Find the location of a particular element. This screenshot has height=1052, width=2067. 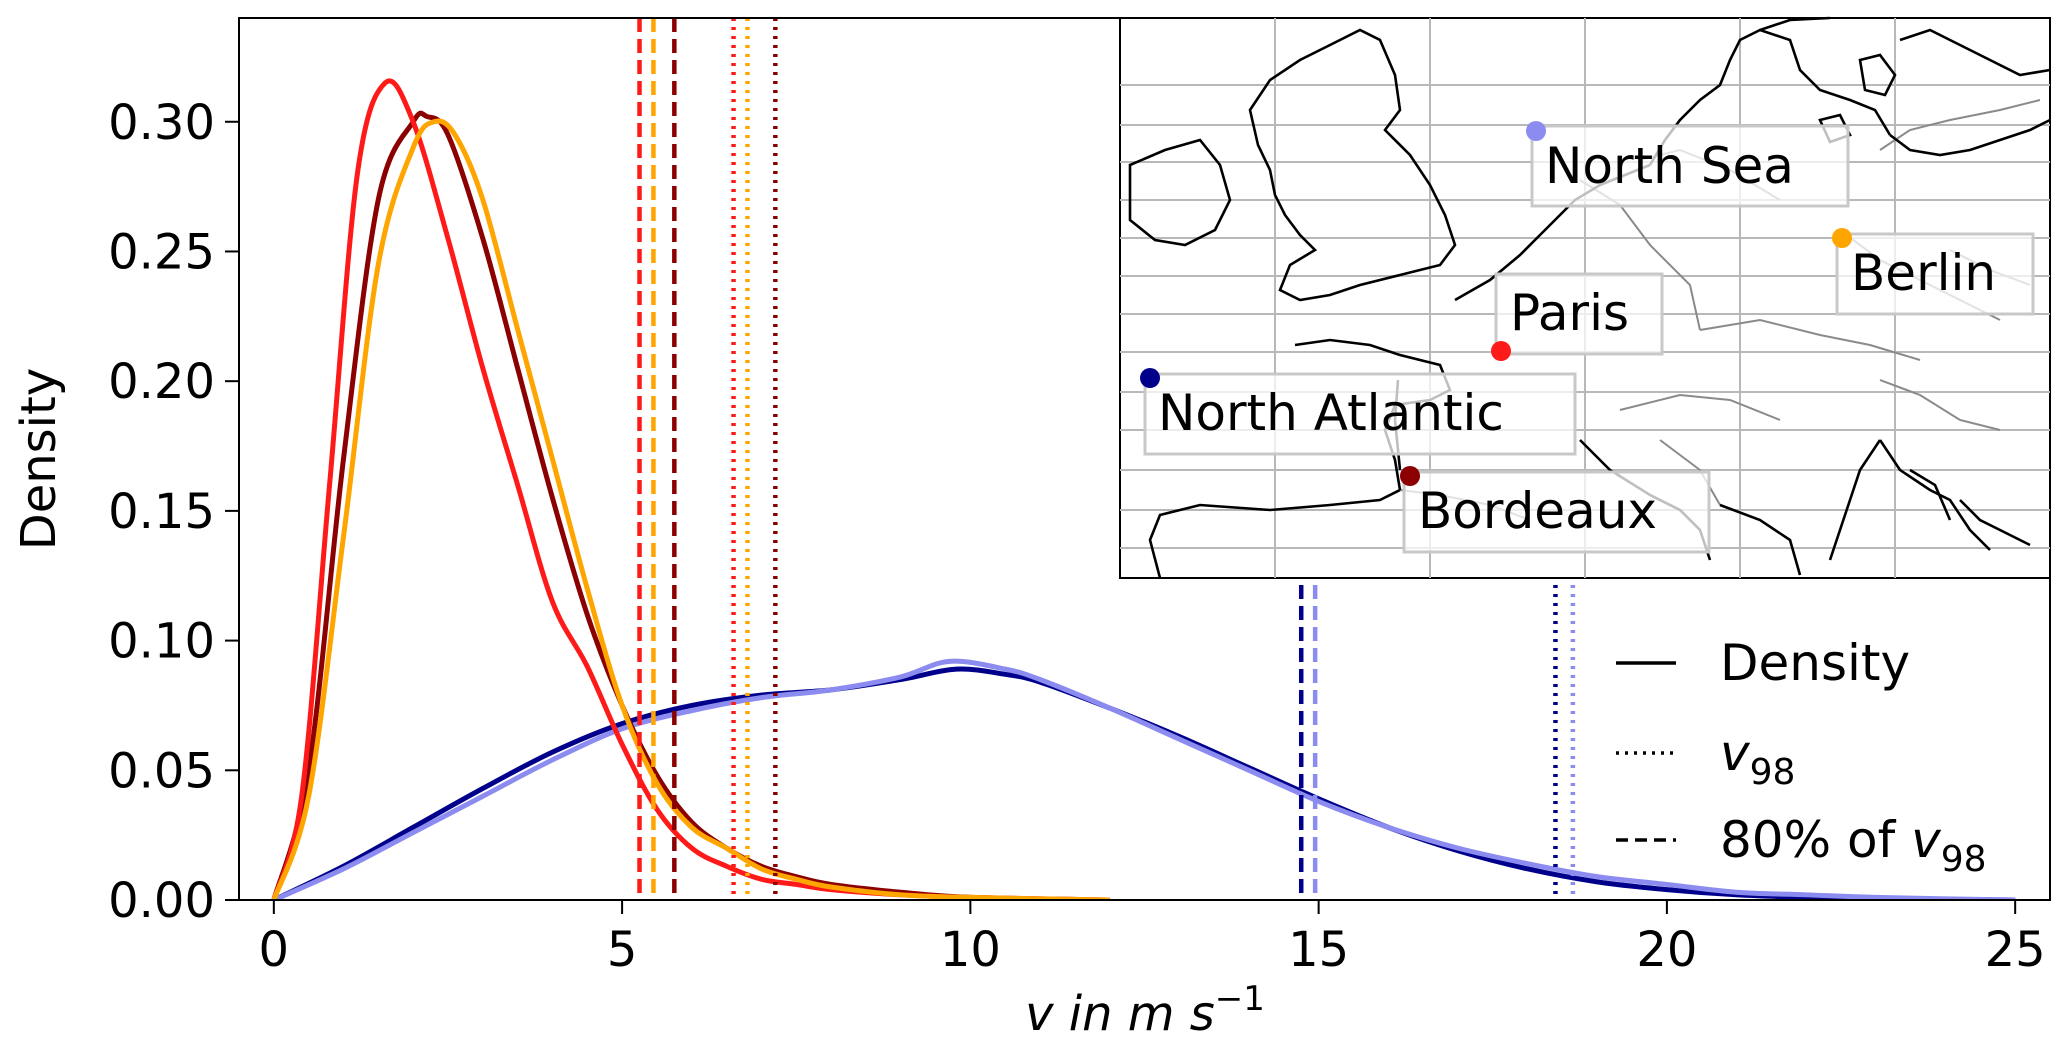

x-axis-label: v in m s−1 is located at coordinates (1145, 1010).